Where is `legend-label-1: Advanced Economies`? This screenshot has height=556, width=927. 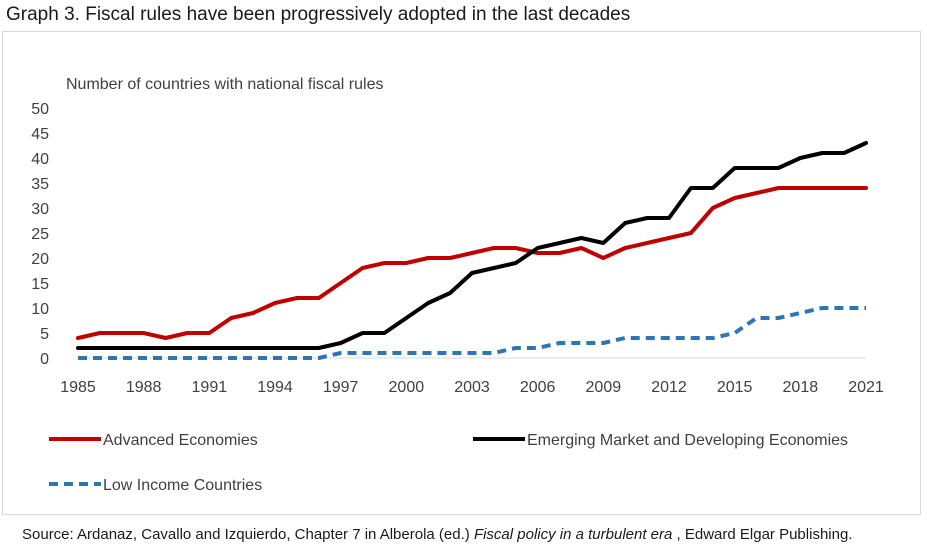
legend-label-1: Advanced Economies is located at coordinates (180, 440).